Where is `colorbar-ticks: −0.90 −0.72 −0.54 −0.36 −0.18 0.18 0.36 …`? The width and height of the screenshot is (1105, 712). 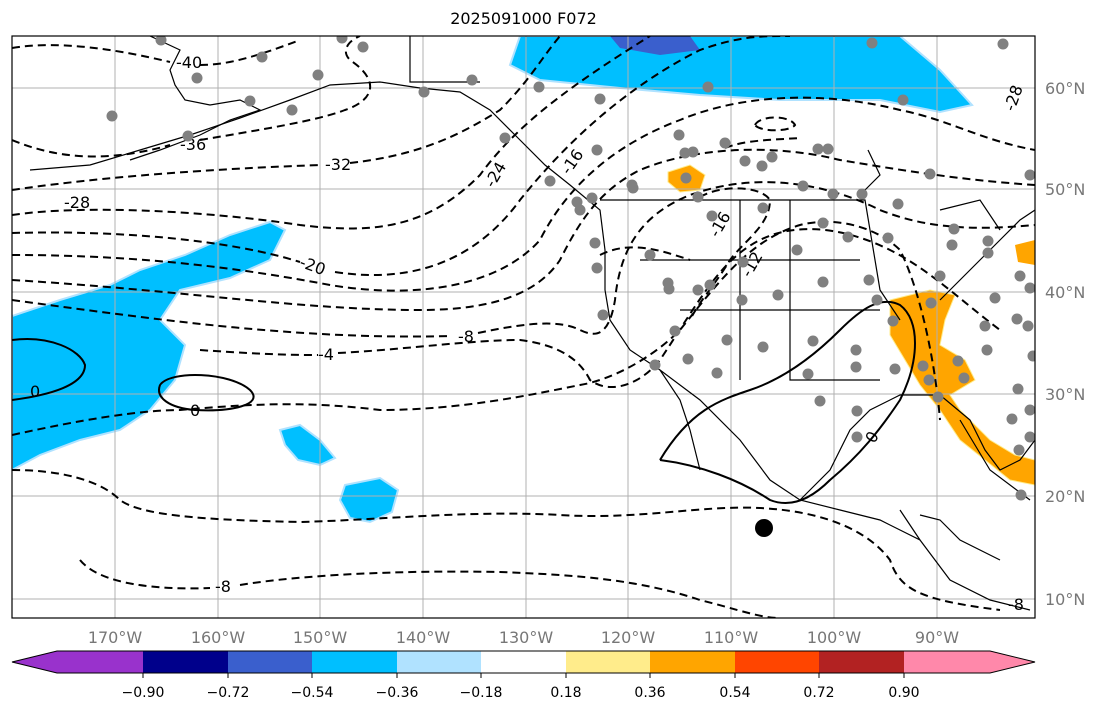 colorbar-ticks: −0.90 −0.72 −0.54 −0.36 −0.18 0.18 0.36 … is located at coordinates (521, 693).